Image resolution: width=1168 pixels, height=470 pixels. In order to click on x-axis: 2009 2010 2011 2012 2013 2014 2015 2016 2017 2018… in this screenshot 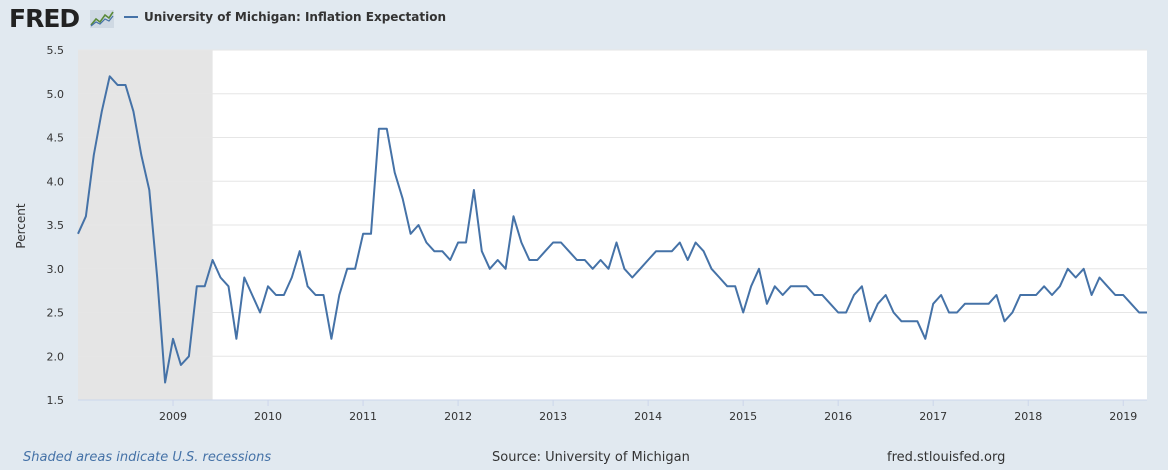, I will do `click(612, 411)`.